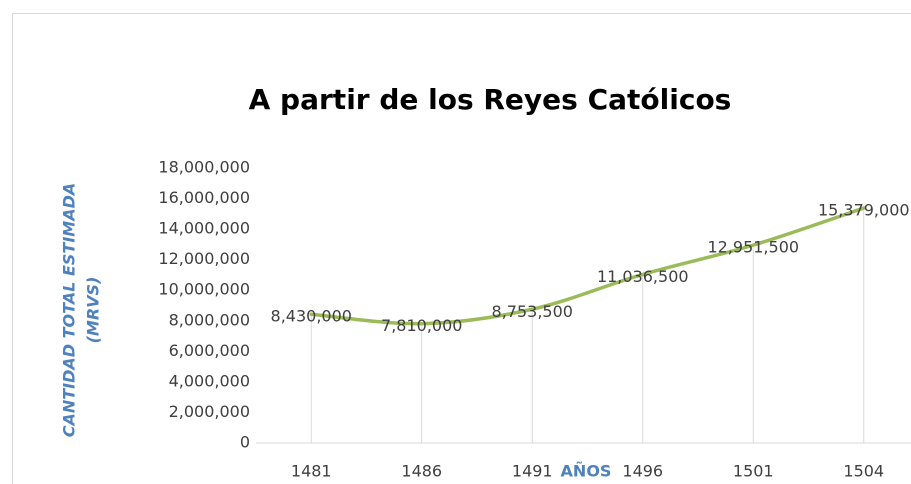  What do you see at coordinates (863, 471) in the screenshot?
I see `x-tick-label: 1504` at bounding box center [863, 471].